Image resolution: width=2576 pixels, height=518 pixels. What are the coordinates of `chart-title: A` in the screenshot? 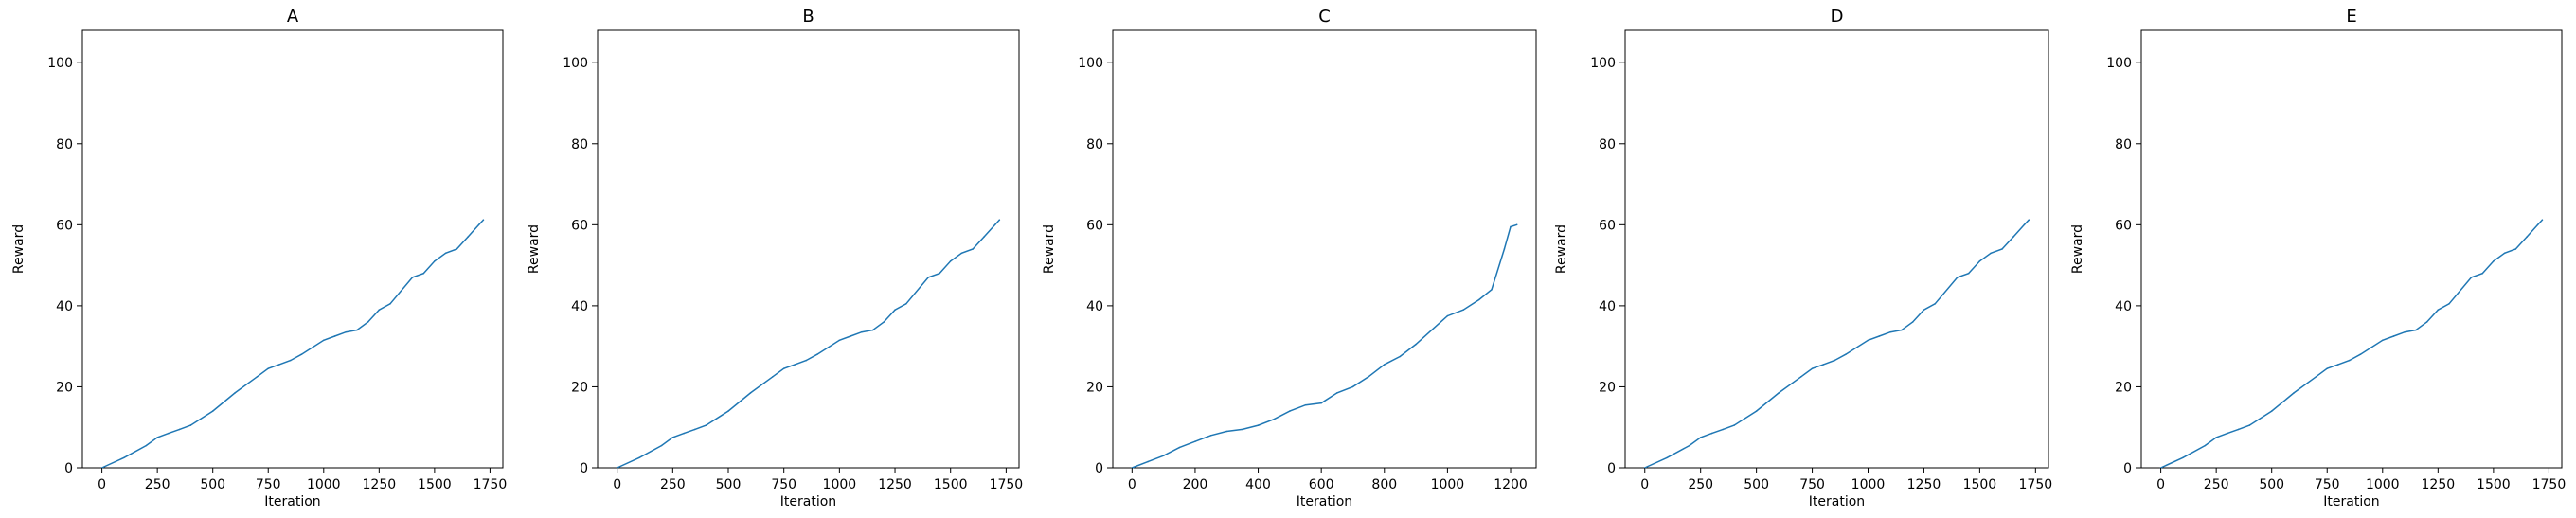 It's located at (293, 17).